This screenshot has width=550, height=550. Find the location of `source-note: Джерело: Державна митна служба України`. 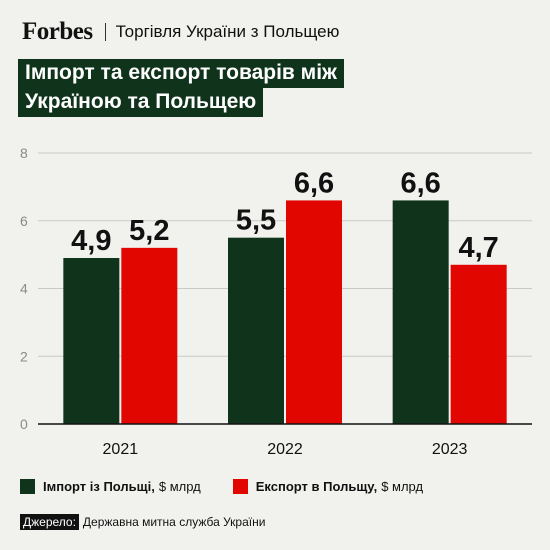

source-note: Джерело: Державна митна служба України is located at coordinates (142, 522).